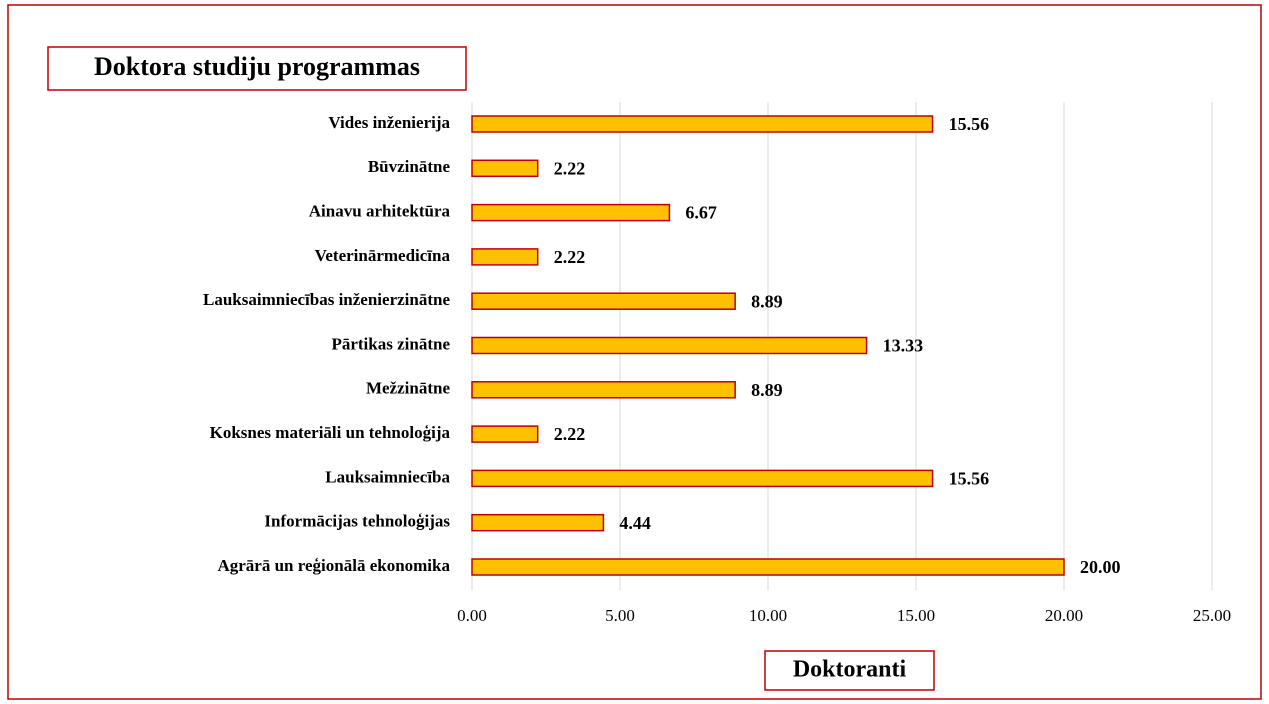  What do you see at coordinates (387, 476) in the screenshot?
I see `y-tick-label: Lauksaimniecība` at bounding box center [387, 476].